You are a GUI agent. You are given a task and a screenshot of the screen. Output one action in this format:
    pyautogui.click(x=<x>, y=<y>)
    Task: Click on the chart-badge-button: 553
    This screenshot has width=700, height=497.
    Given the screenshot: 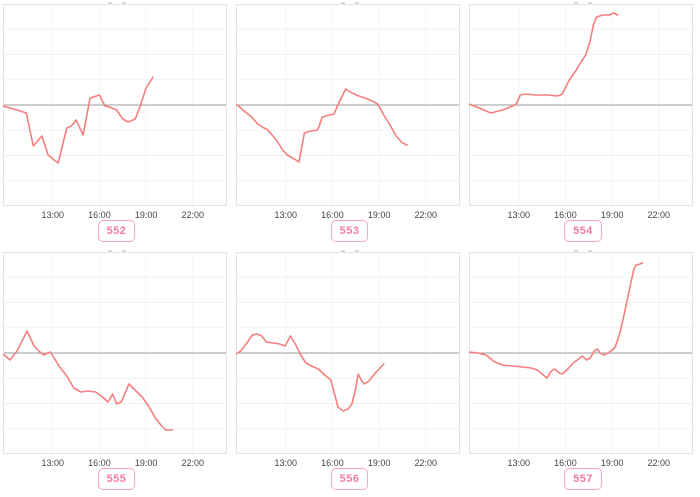 What is the action you would take?
    pyautogui.click(x=349, y=231)
    